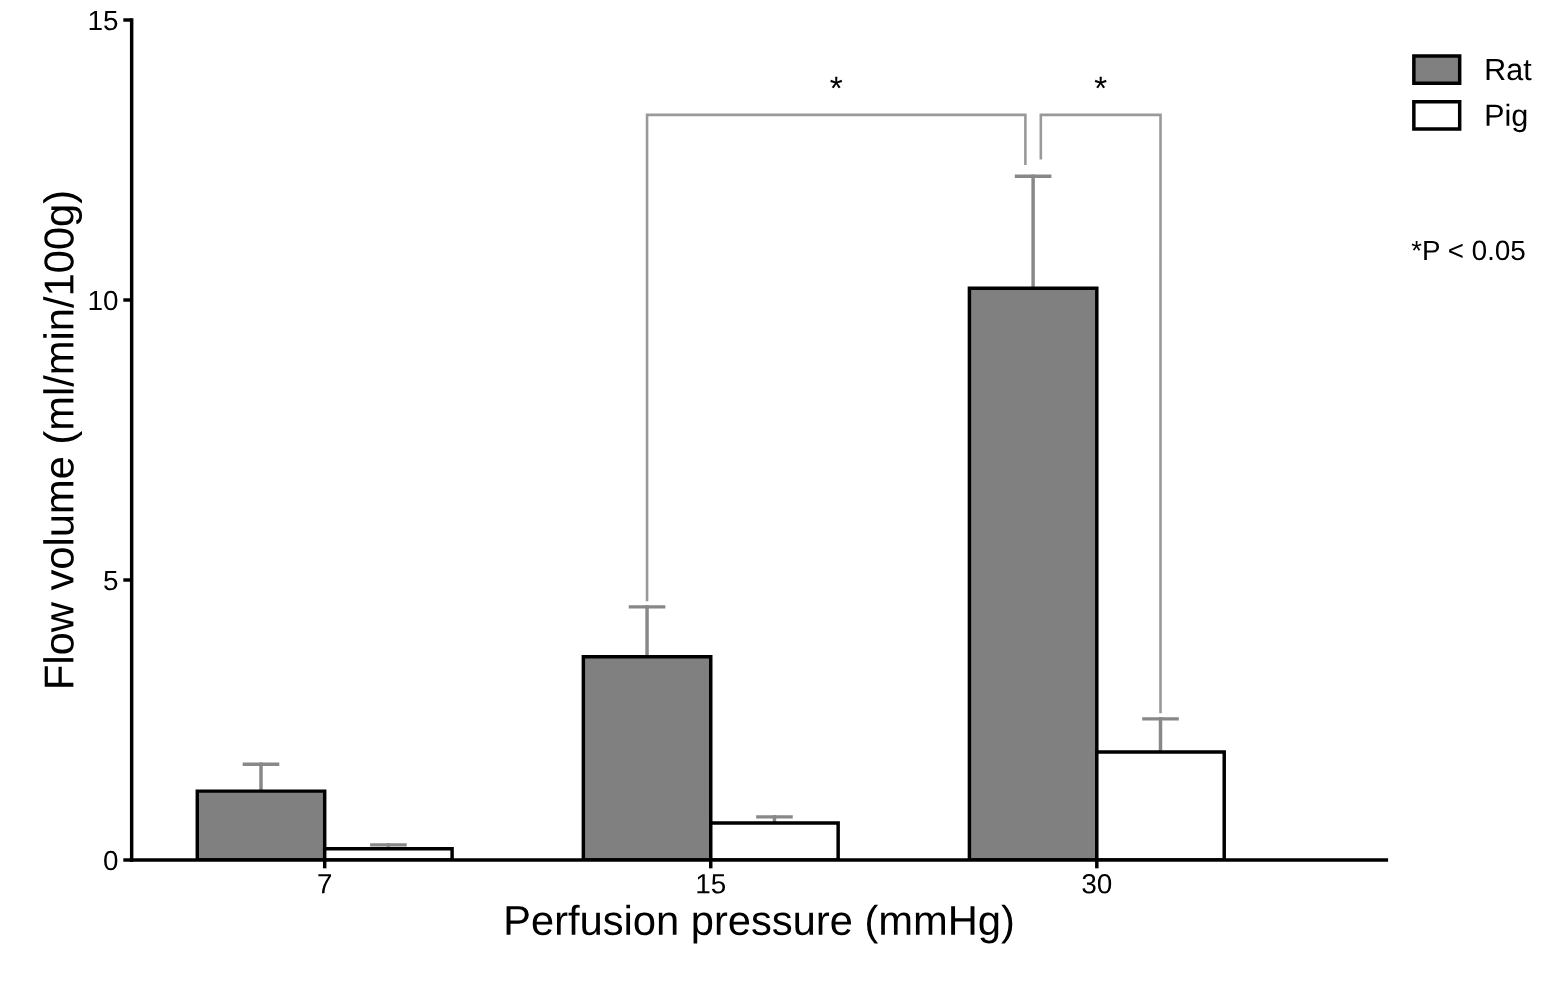 This screenshot has height=1000, width=1549. Describe the element at coordinates (63, 439) in the screenshot. I see `y-axis-title: Flow volume (ml/min/100g)` at that location.